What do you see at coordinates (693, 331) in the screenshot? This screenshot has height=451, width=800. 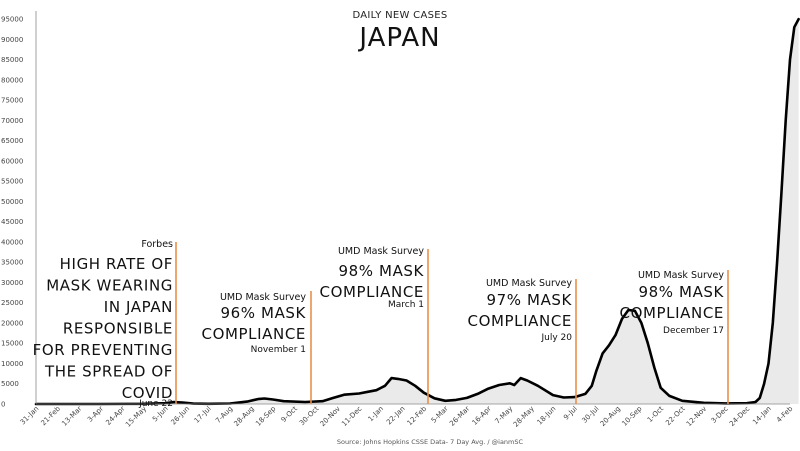 I see `annotation-date: December 17` at bounding box center [693, 331].